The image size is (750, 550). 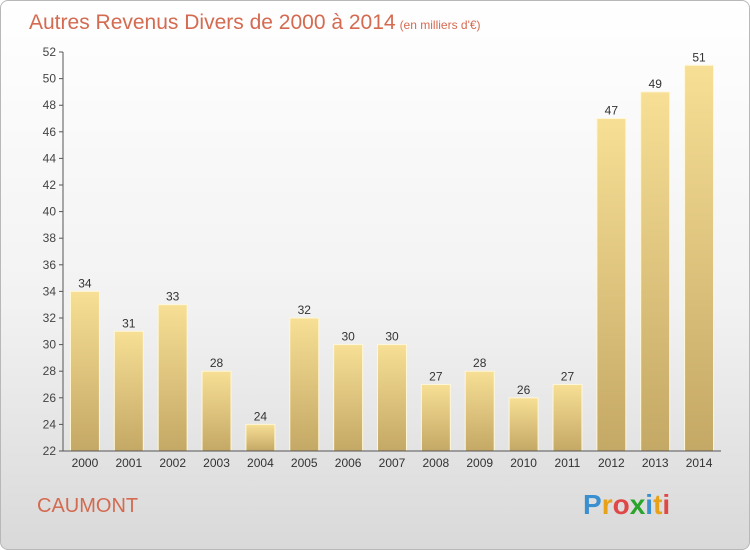 What do you see at coordinates (50, 185) in the screenshot?
I see `y-tick-label: 42` at bounding box center [50, 185].